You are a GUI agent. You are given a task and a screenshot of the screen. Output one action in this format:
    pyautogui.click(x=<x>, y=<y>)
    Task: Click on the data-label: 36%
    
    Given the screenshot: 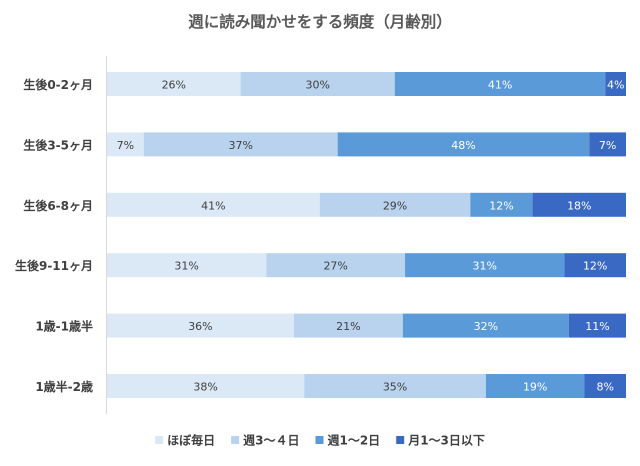 What is the action you would take?
    pyautogui.click(x=200, y=326)
    